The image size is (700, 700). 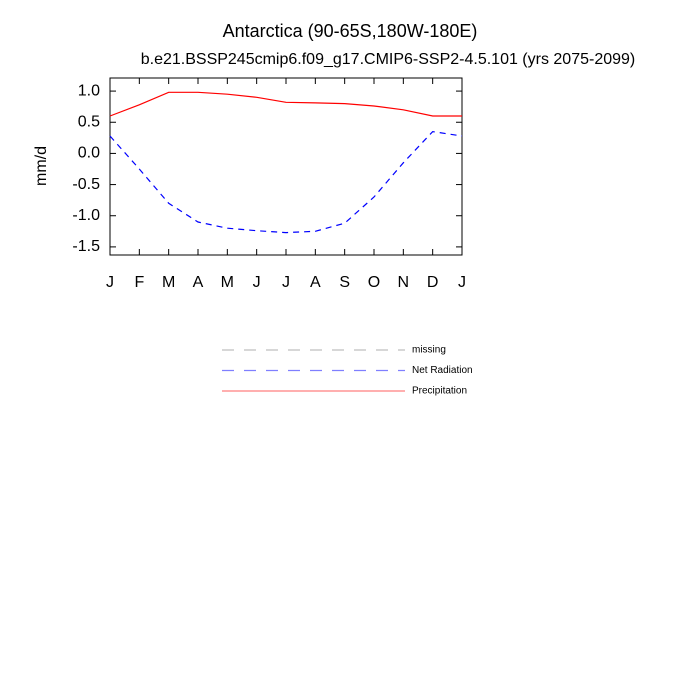 I want to click on legend-label: Precipitation, so click(x=439, y=391).